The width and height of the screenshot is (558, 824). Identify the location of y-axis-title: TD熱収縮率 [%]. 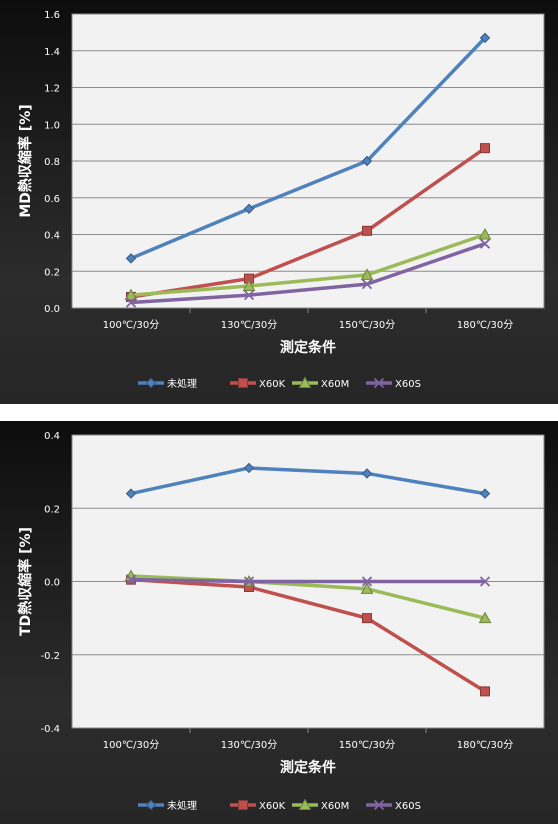
(25, 581).